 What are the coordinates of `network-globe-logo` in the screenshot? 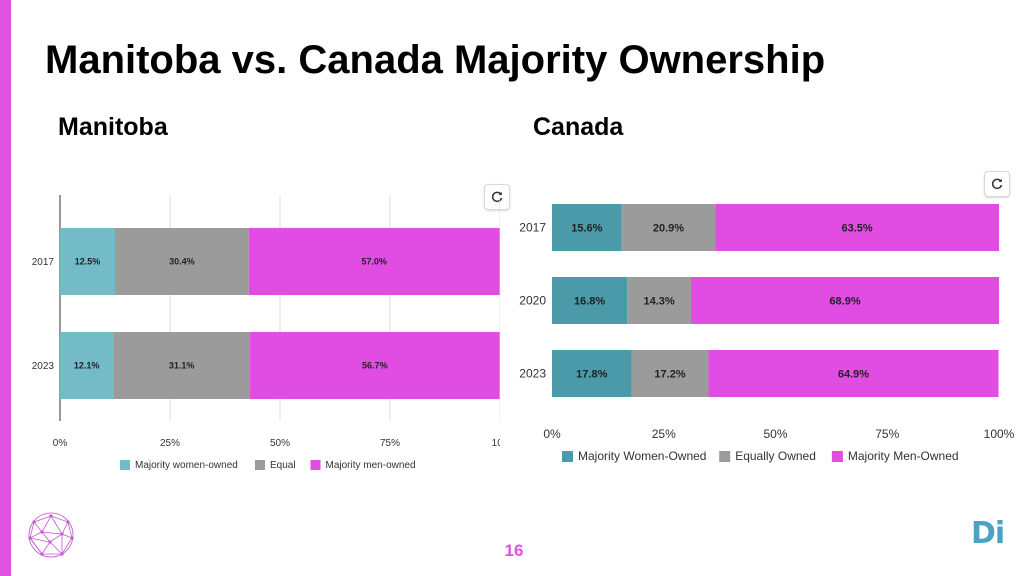 It's located at (51, 535).